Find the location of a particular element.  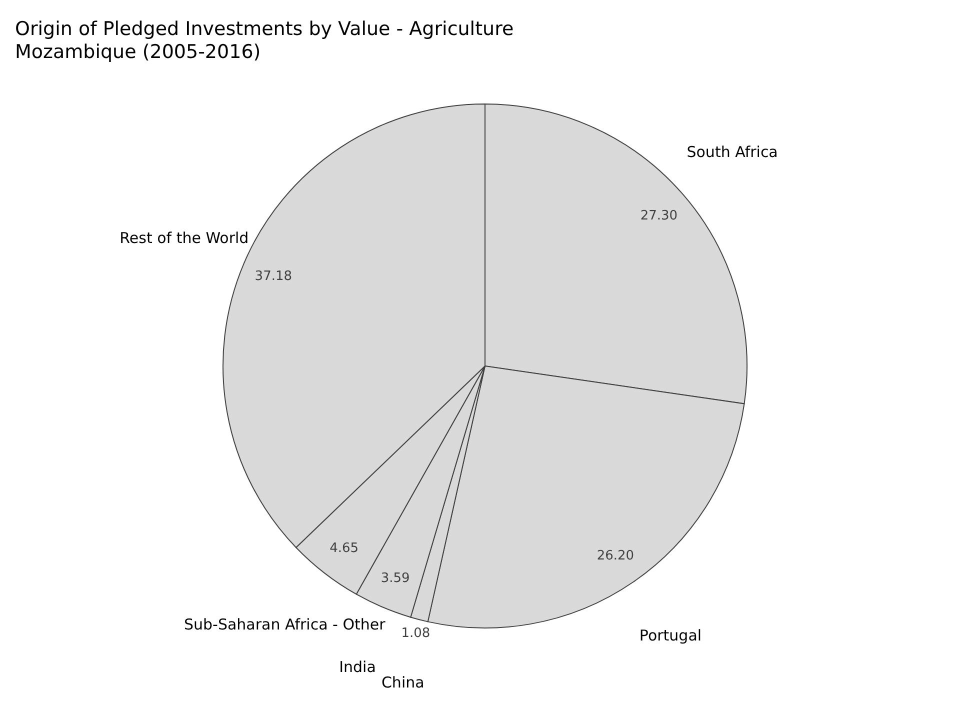

slice-label: South Africa is located at coordinates (732, 152).